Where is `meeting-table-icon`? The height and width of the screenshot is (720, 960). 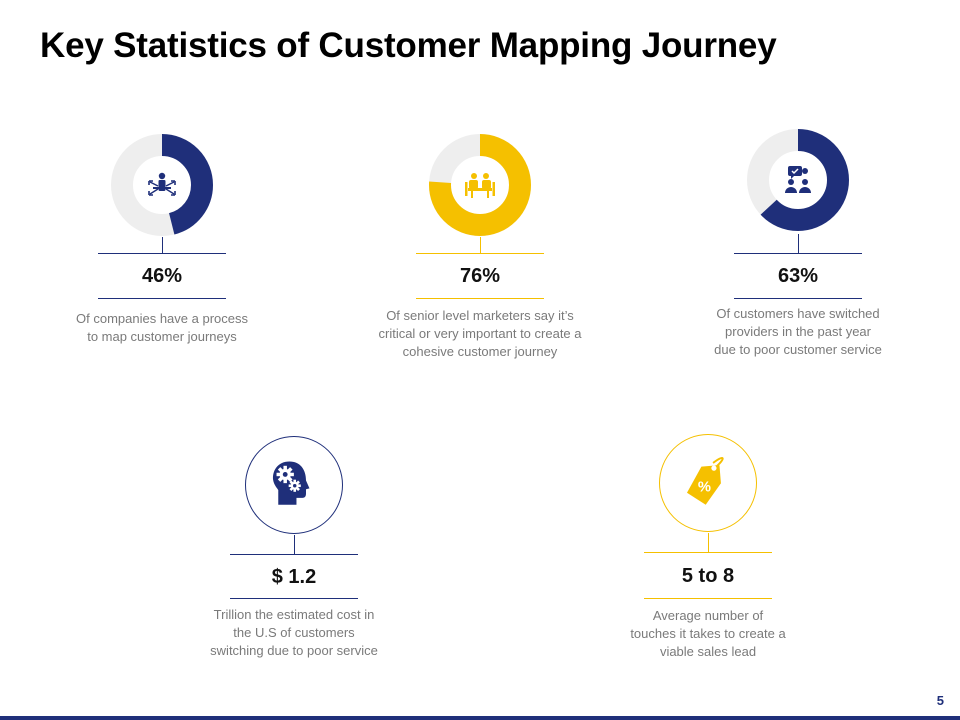 meeting-table-icon is located at coordinates (480, 185).